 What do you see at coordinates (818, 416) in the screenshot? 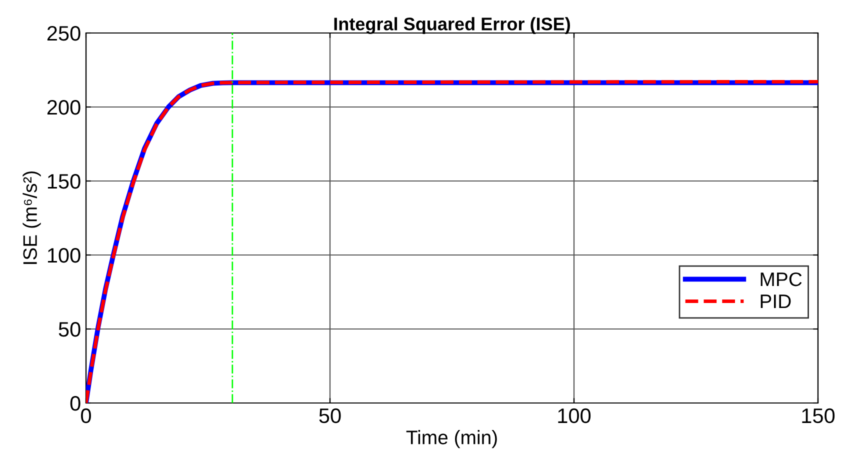
I see `x-tick-label: 150` at bounding box center [818, 416].